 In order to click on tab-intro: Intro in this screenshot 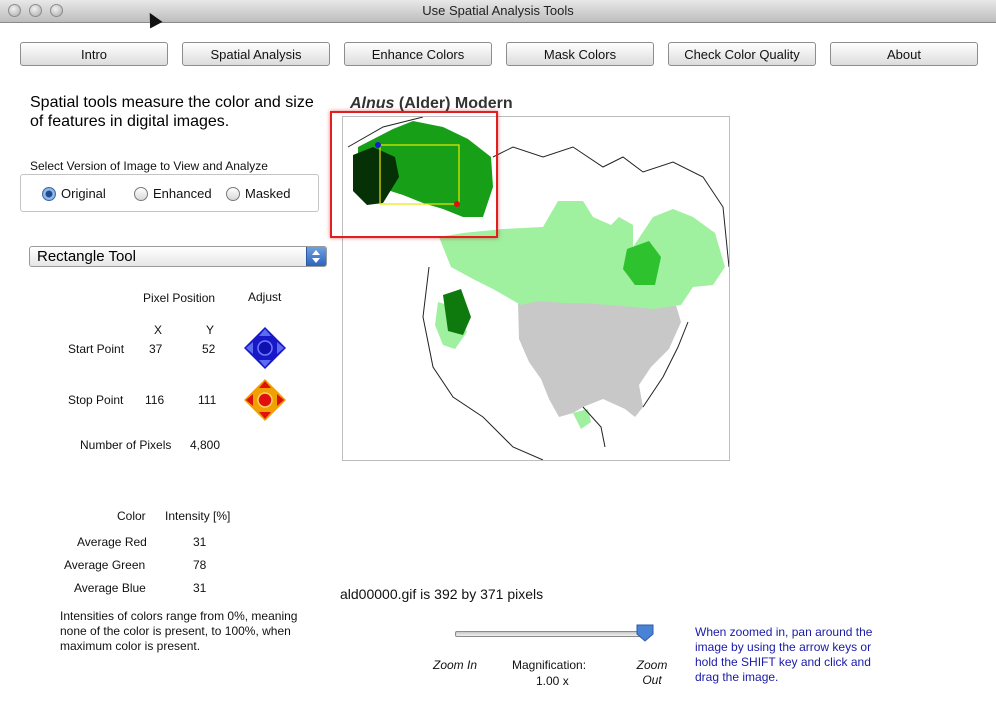, I will do `click(94, 54)`.